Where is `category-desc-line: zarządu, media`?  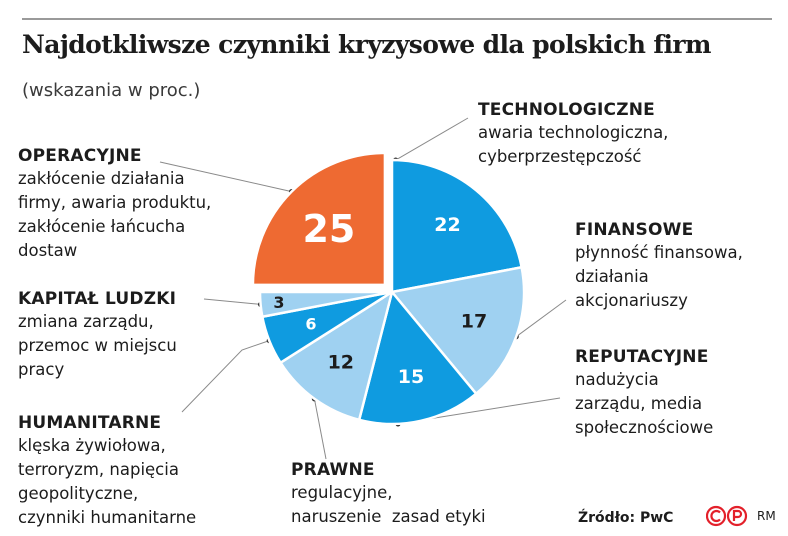 category-desc-line: zarządu, media is located at coordinates (639, 403).